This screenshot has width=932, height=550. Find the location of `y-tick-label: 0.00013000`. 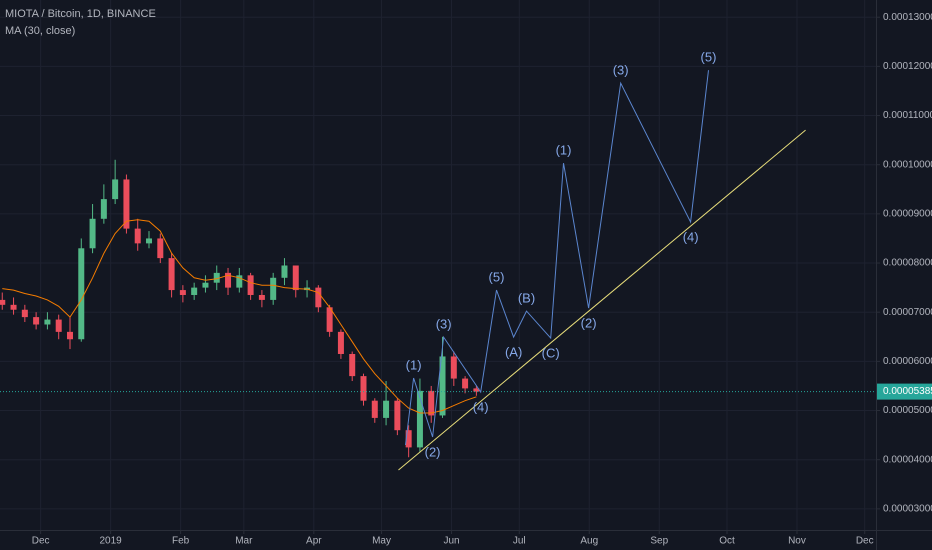

y-tick-label: 0.00013000 is located at coordinates (907, 17).